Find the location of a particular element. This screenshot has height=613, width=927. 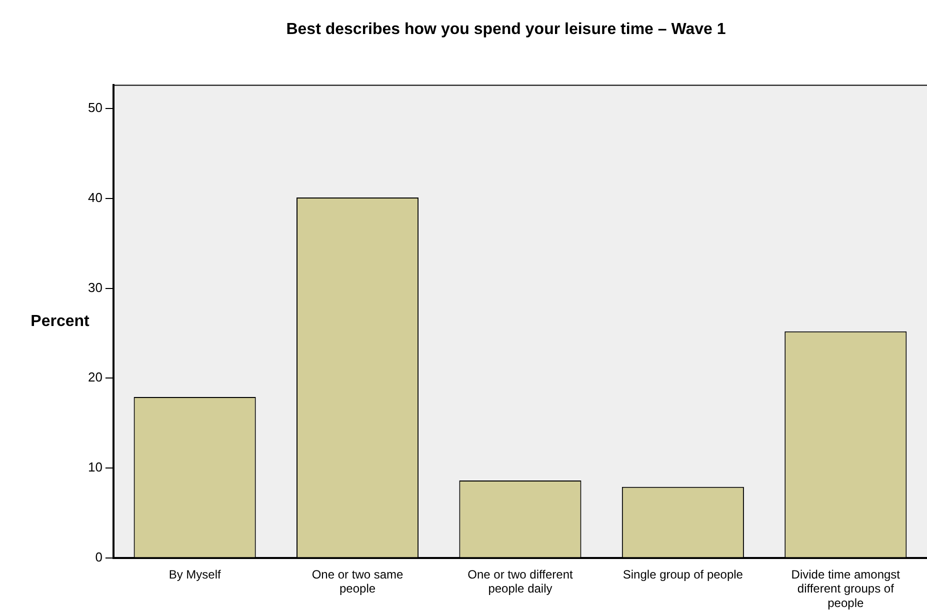

x-tick-label: One or two same people is located at coordinates (358, 581).